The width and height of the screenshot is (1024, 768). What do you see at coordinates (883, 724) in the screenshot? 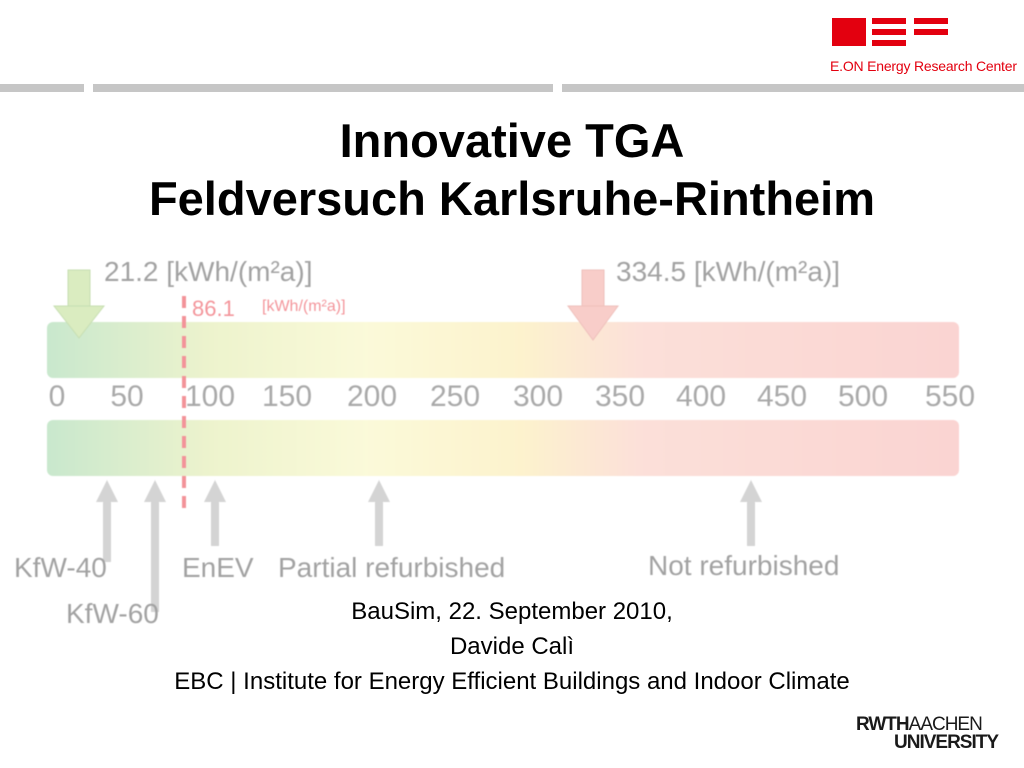
I see `rwth-logo-part1: RWTH` at bounding box center [883, 724].